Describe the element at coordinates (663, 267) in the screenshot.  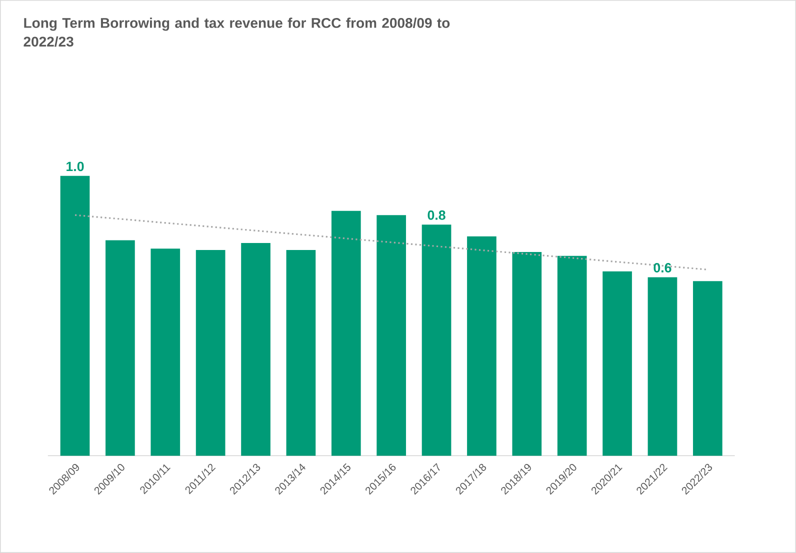
I see `data-label: 0.6` at that location.